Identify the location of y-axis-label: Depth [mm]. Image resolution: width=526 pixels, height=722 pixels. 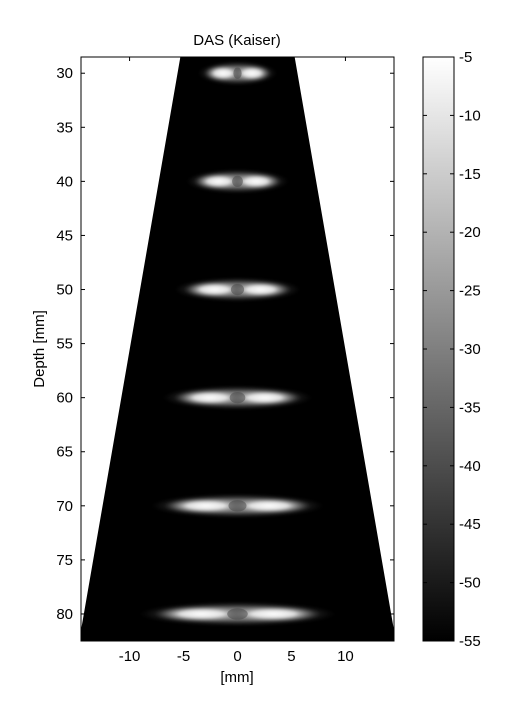
(39, 349).